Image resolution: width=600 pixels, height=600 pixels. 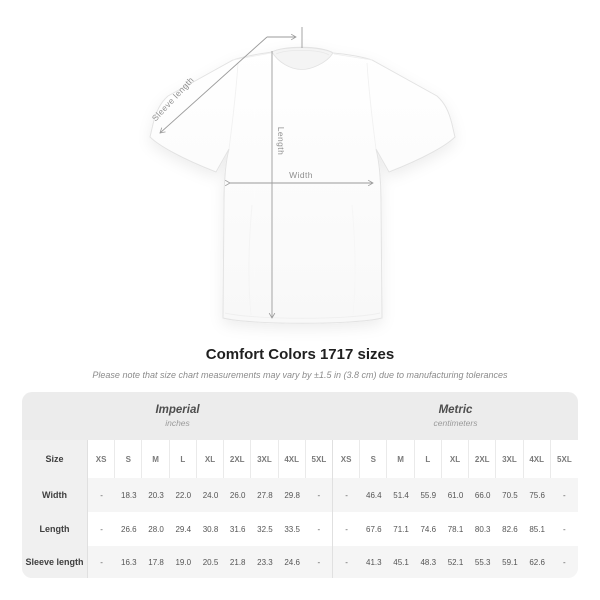 What do you see at coordinates (238, 459) in the screenshot?
I see `size-header-imperial-2xl: 2XL` at bounding box center [238, 459].